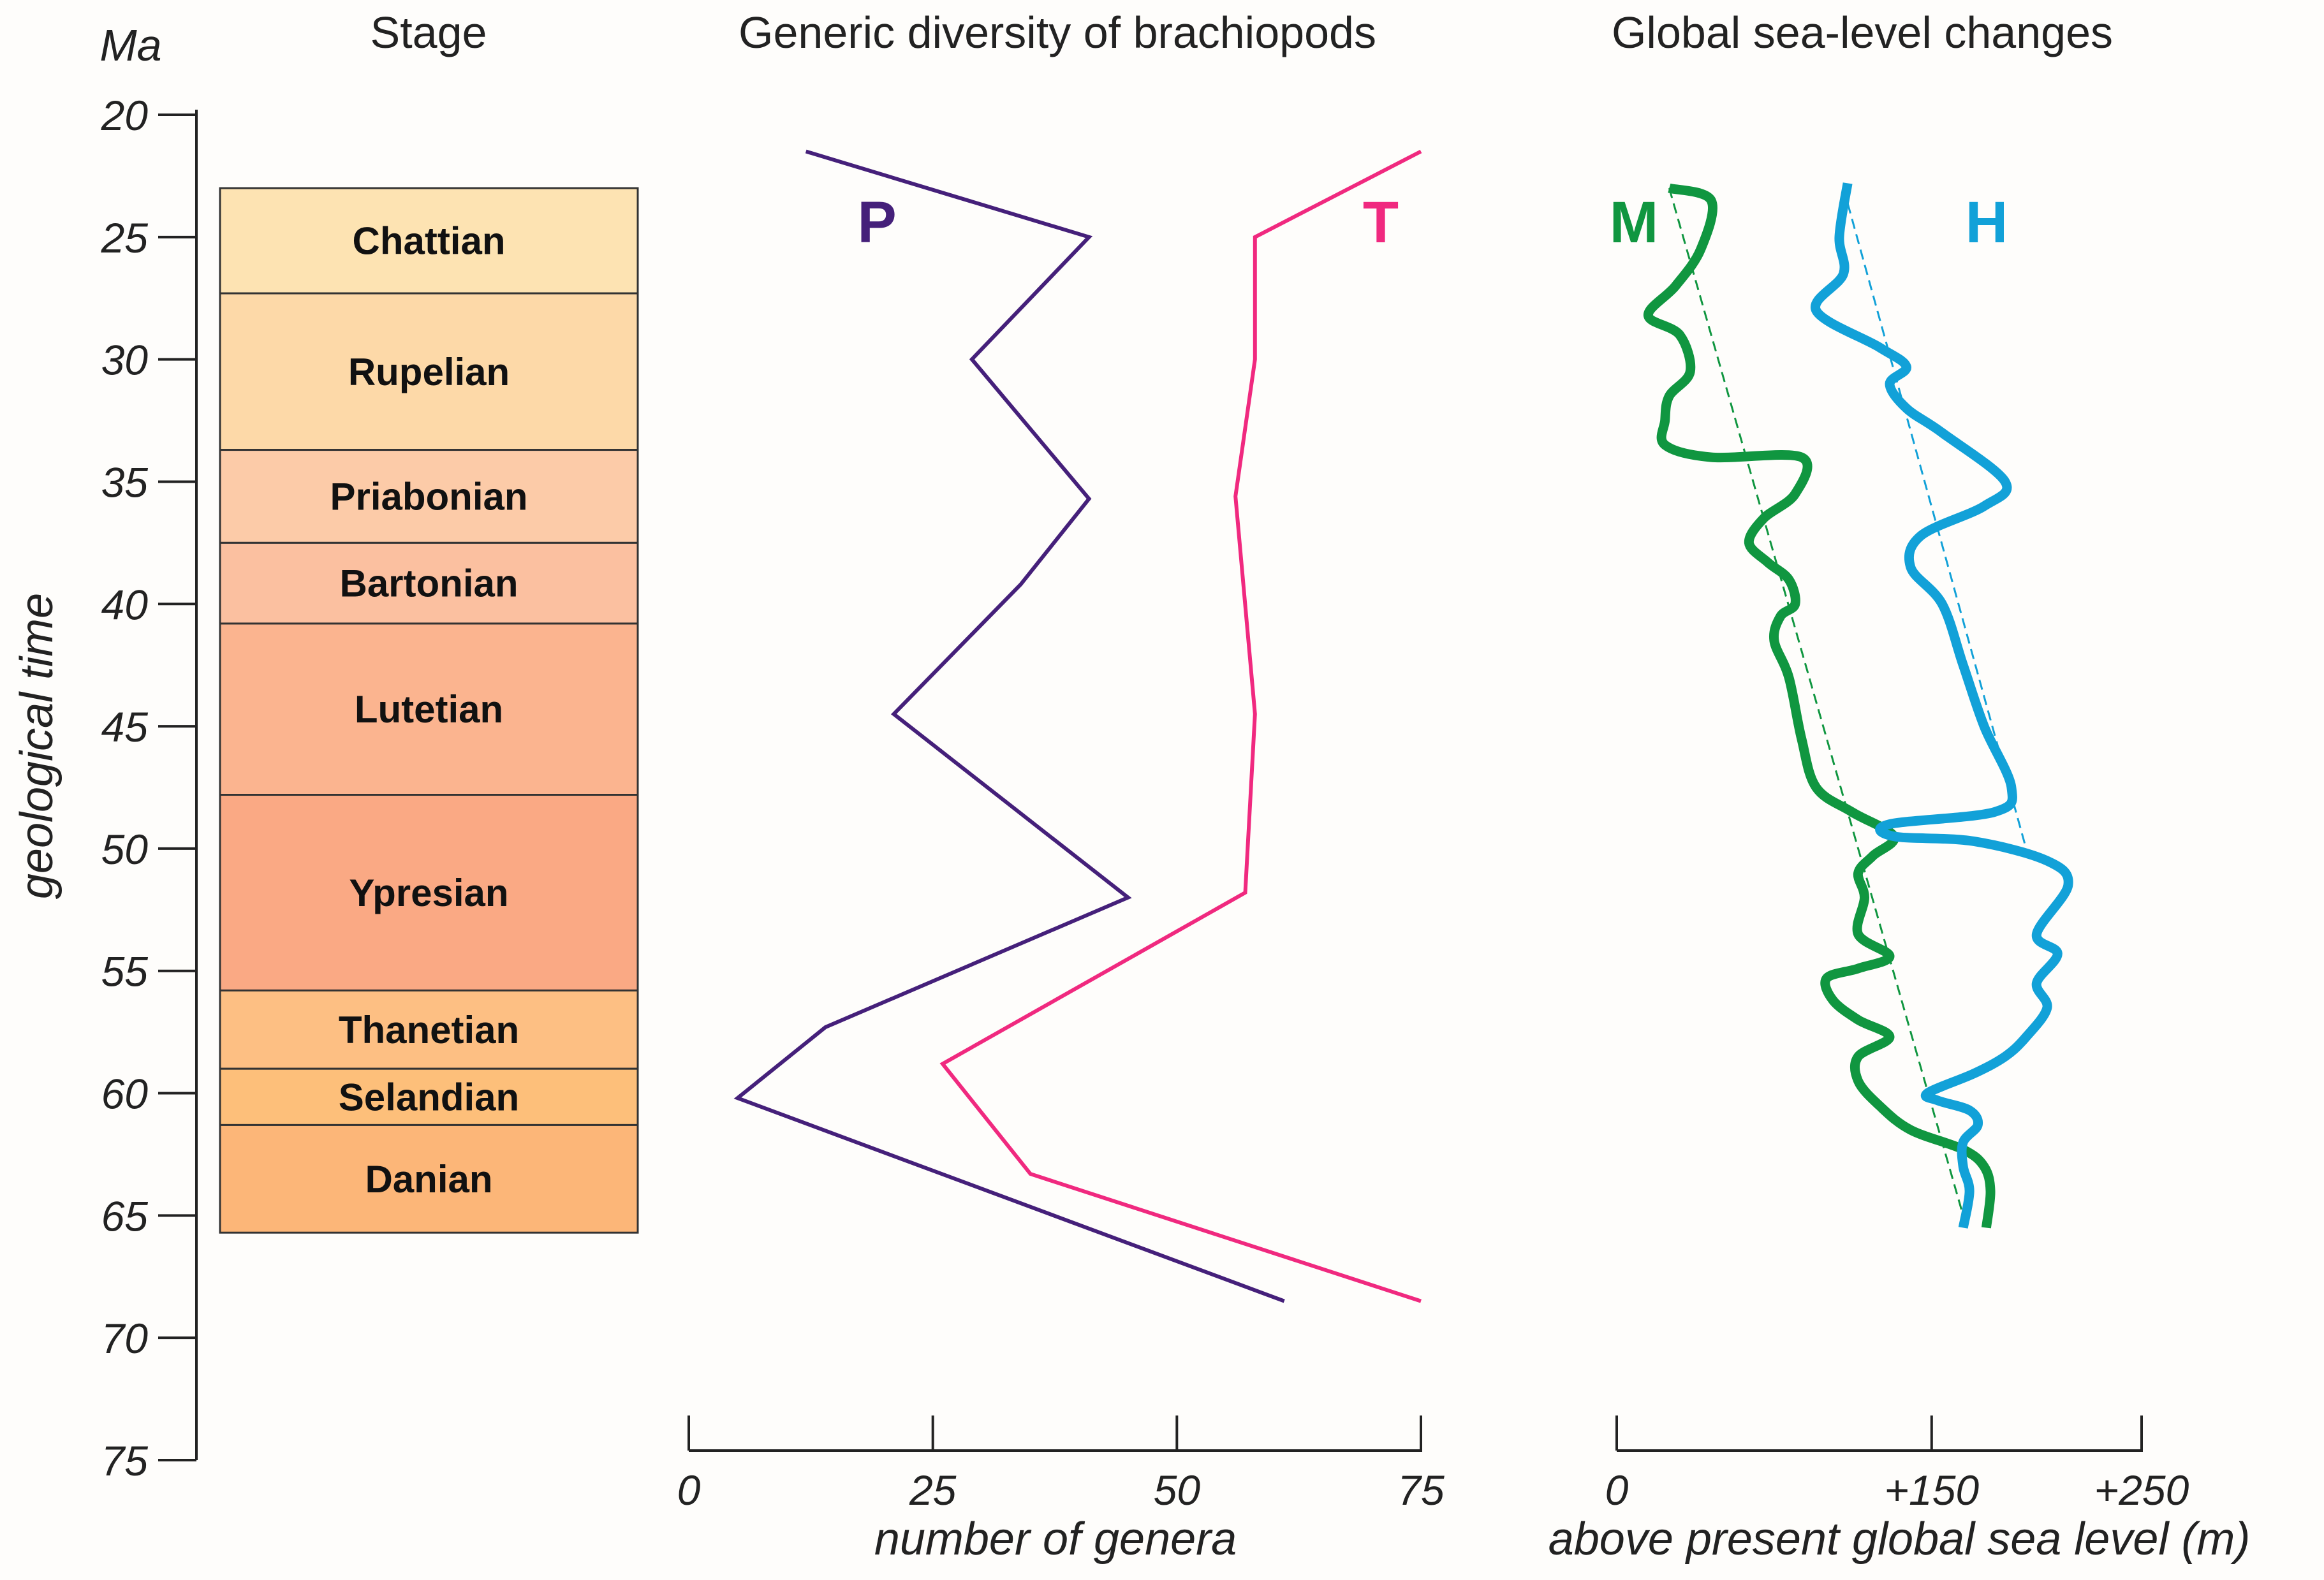  I want to click on stage-box-chattian, so click(429, 241).